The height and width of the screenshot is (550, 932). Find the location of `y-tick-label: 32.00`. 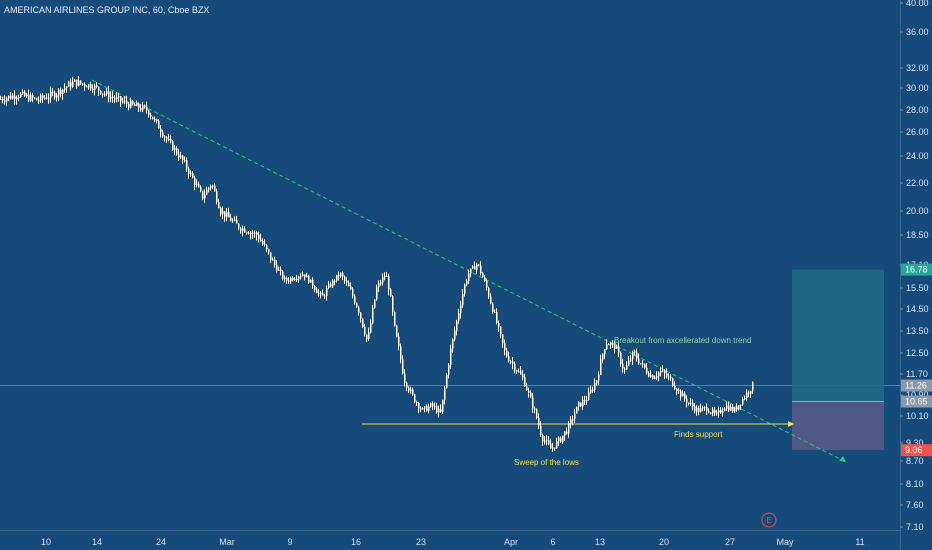

y-tick-label: 32.00 is located at coordinates (917, 68).